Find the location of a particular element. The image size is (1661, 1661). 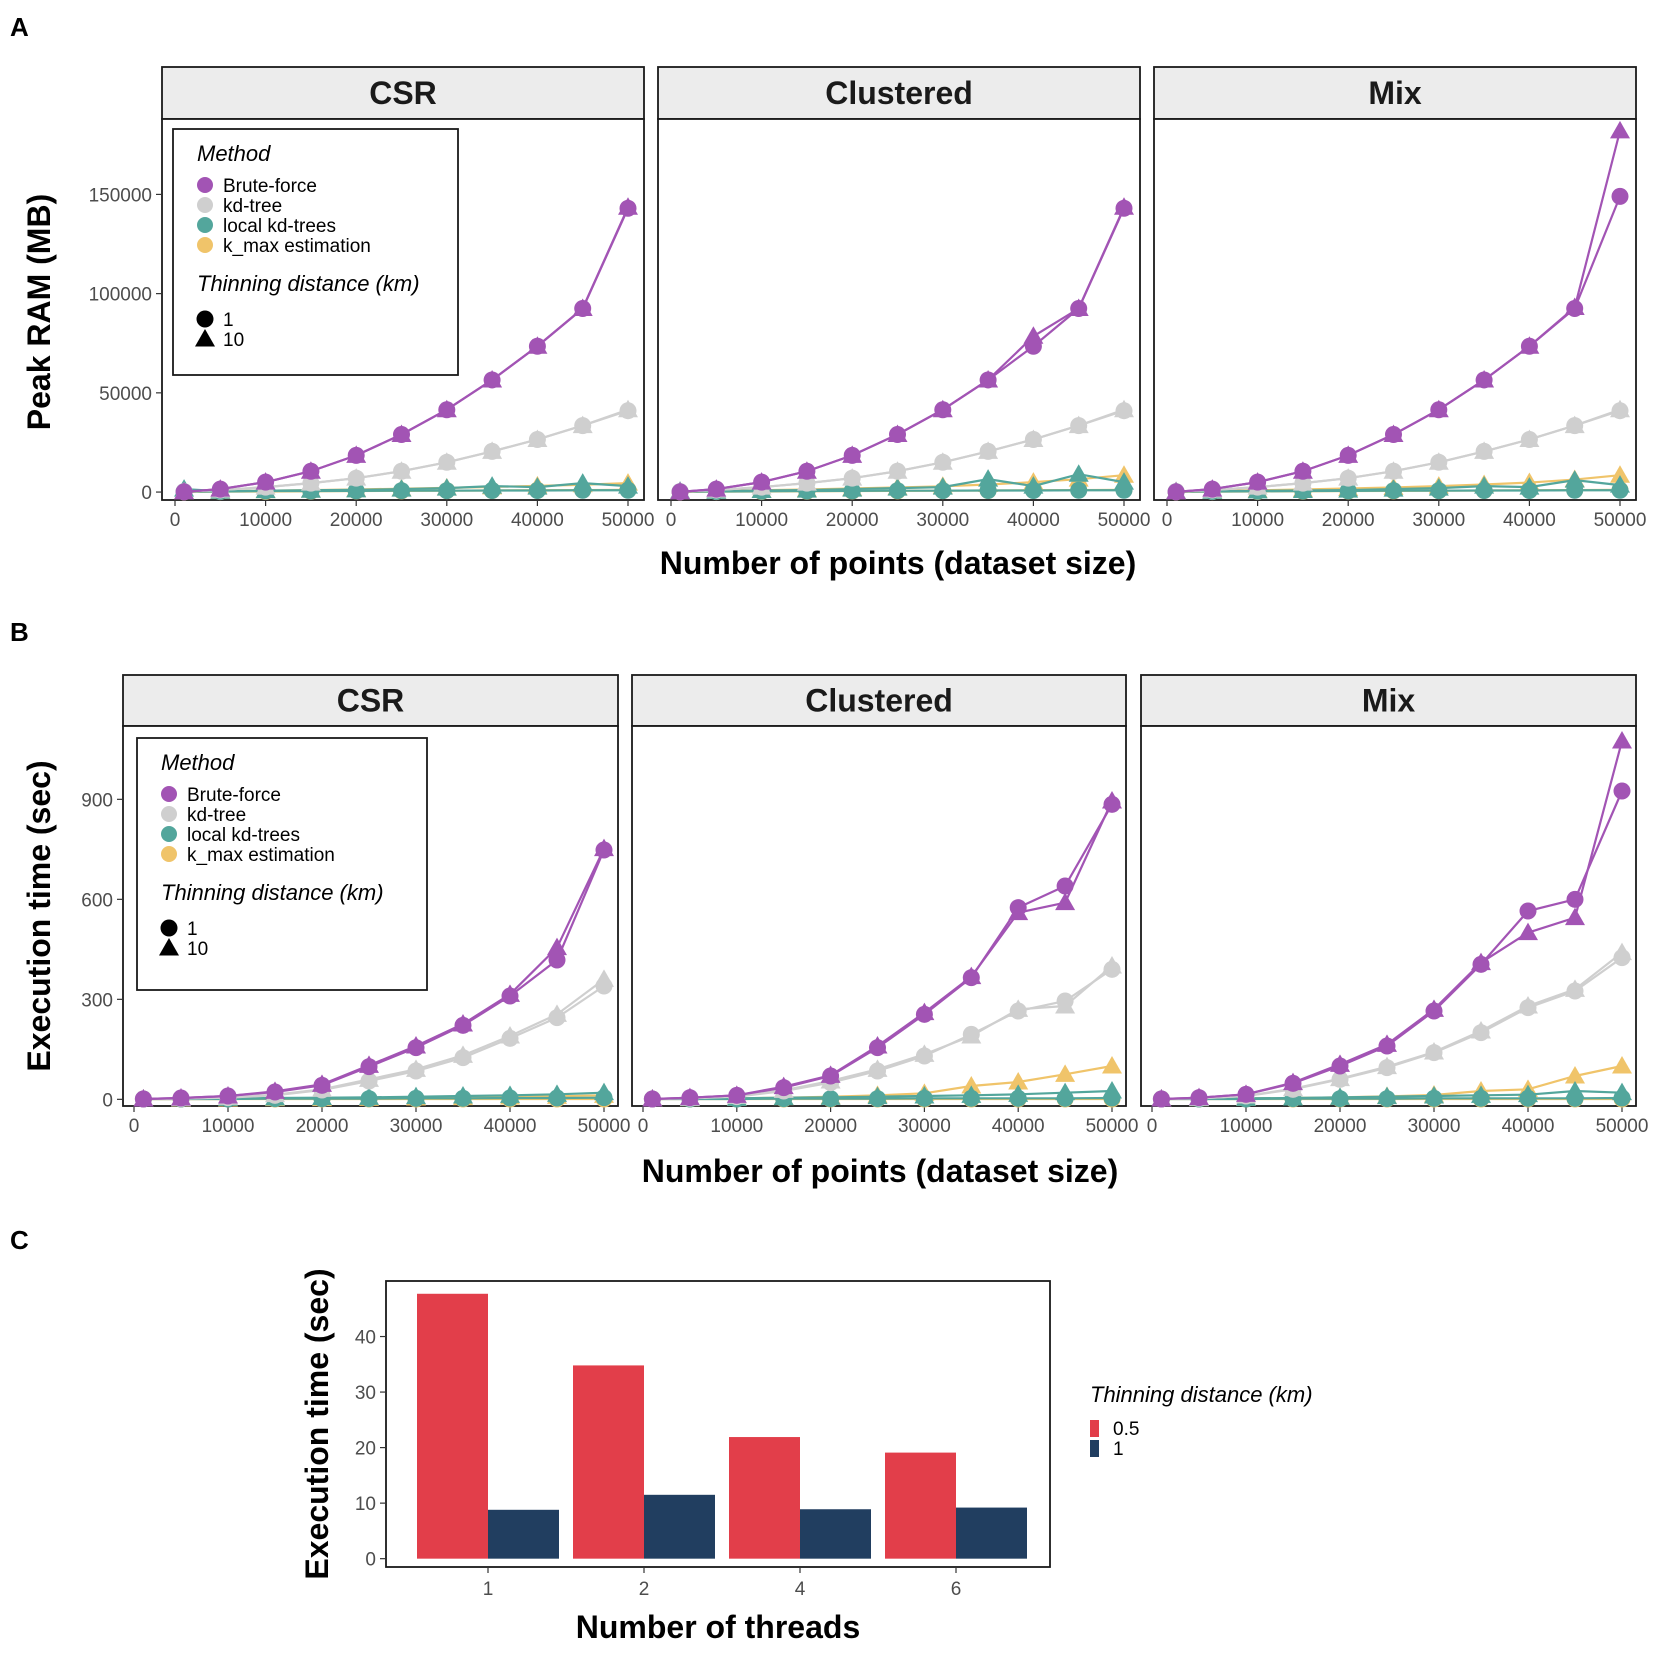

facet-strip-label: Mix is located at coordinates (1389, 701).